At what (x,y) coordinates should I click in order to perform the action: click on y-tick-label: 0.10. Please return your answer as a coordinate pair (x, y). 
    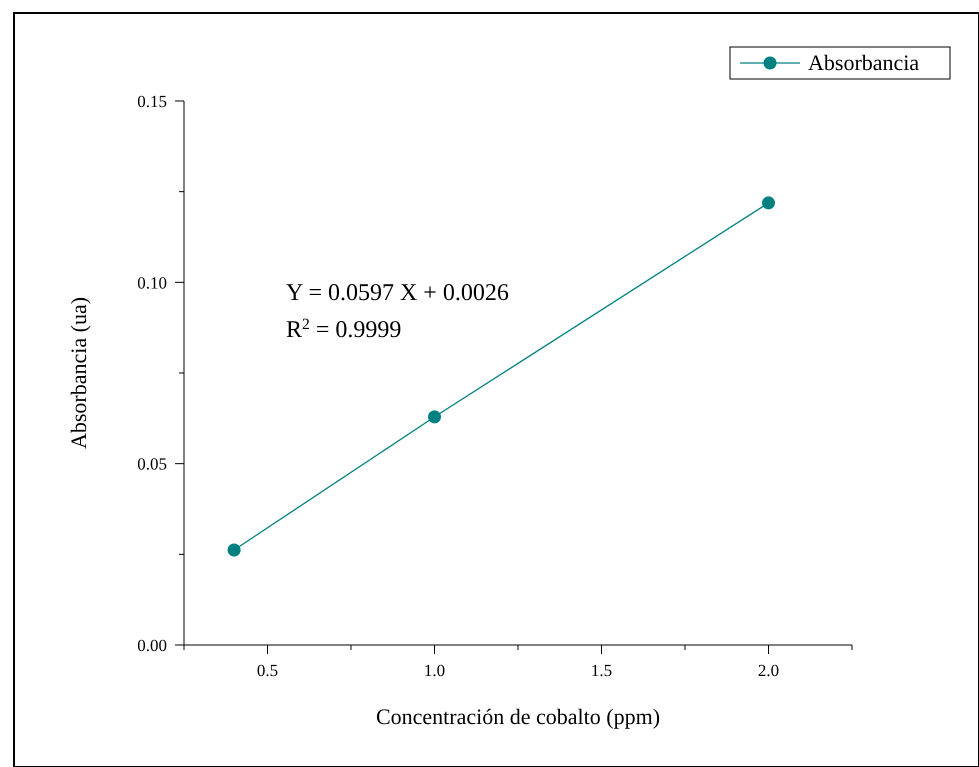
    Looking at the image, I should click on (152, 282).